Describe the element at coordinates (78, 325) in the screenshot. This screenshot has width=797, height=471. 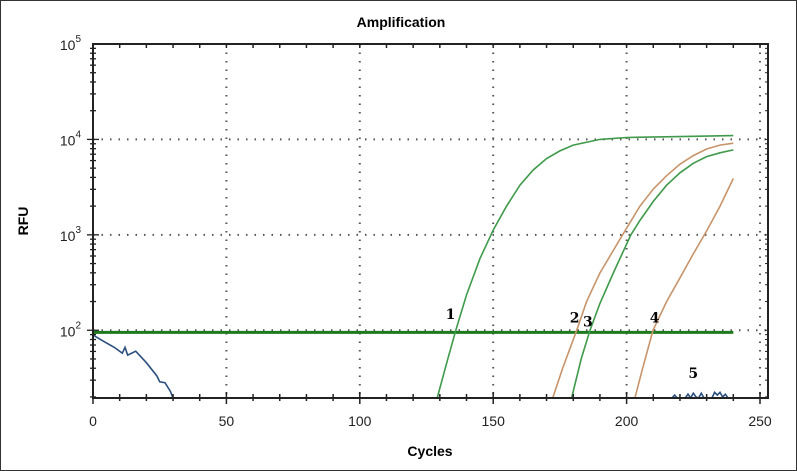
I see `y-tick-exponent: 2` at that location.